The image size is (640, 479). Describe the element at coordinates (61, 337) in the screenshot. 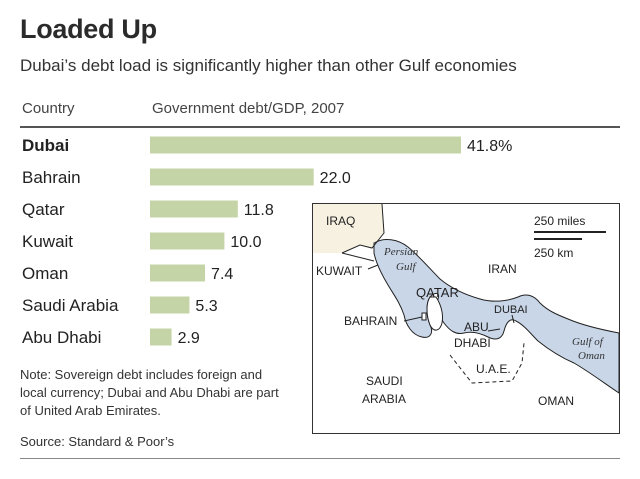

I see `category-label-abu-dhabi: Abu Dhabi` at that location.